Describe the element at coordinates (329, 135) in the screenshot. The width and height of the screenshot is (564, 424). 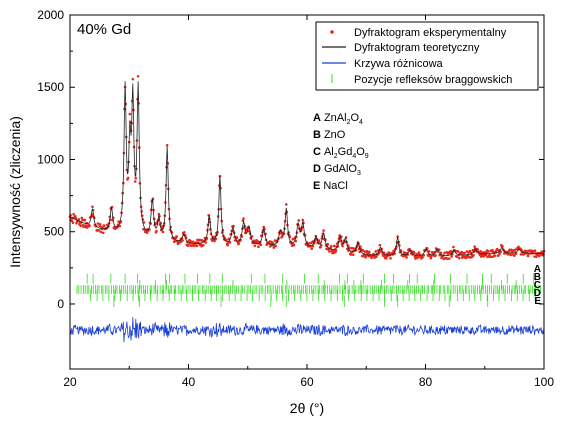
I see `phase-b: B ZnO` at that location.